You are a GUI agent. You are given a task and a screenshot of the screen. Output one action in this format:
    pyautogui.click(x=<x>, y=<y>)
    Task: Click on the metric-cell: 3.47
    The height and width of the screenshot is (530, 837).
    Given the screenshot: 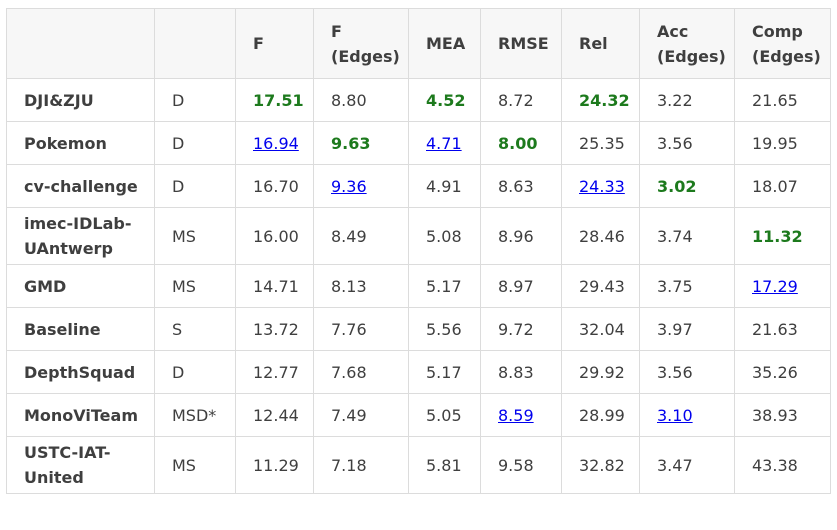 What is the action you would take?
    pyautogui.click(x=687, y=465)
    